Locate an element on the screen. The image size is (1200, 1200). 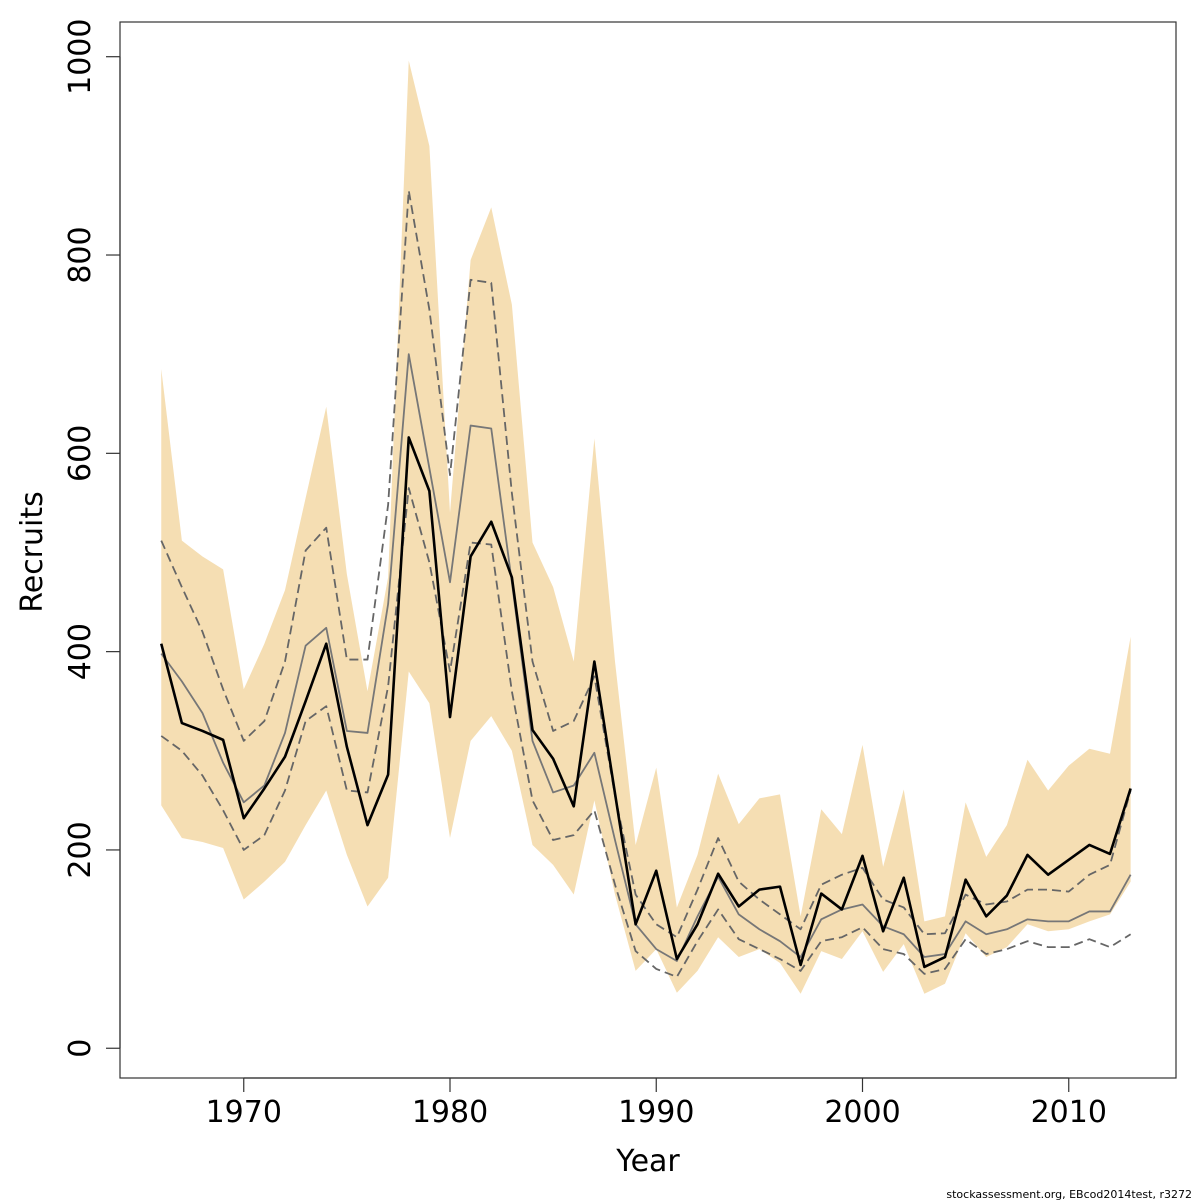
x-tick-label: 2010 is located at coordinates (1069, 1112).